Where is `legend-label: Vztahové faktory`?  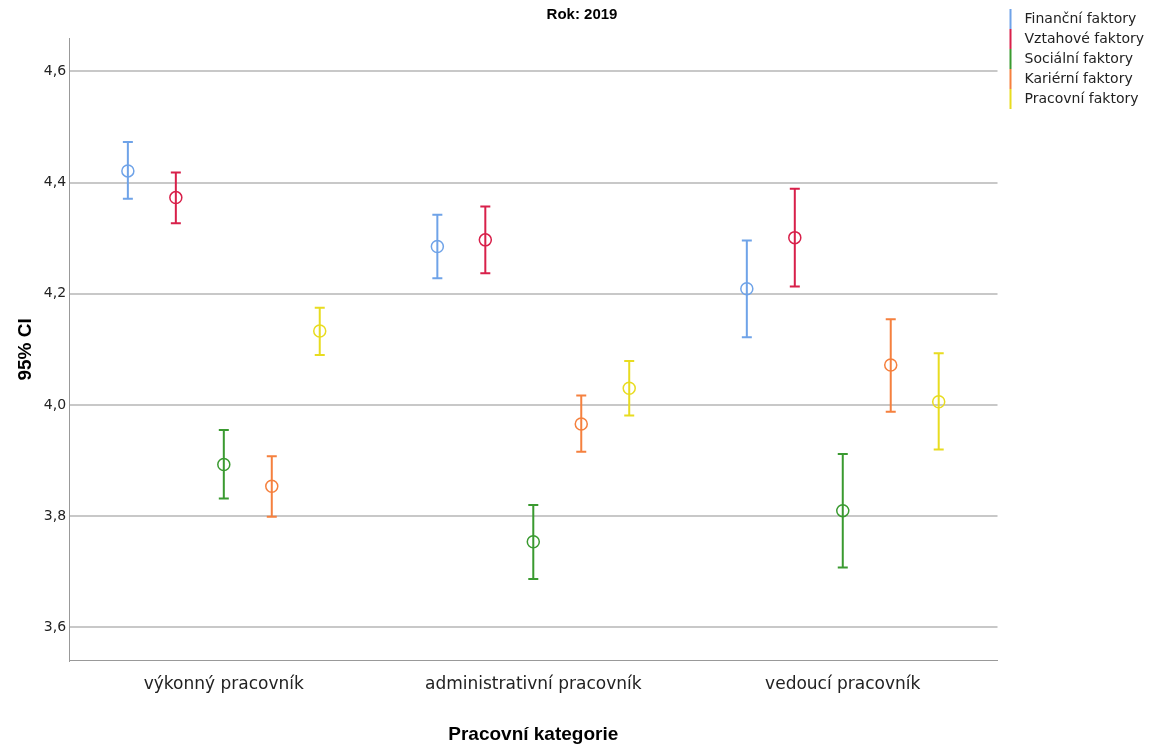
legend-label: Vztahové faktory is located at coordinates (1084, 37).